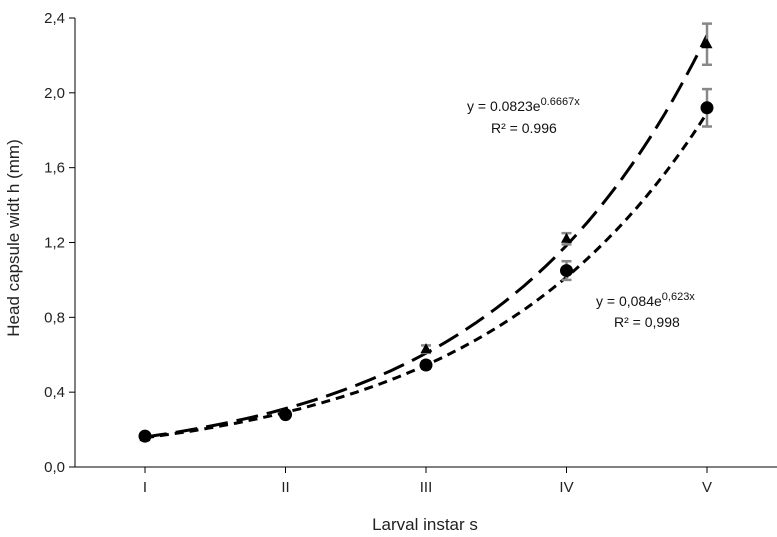  What do you see at coordinates (645, 300) in the screenshot?
I see `equation-2: y = 0,084e0,623x` at bounding box center [645, 300].